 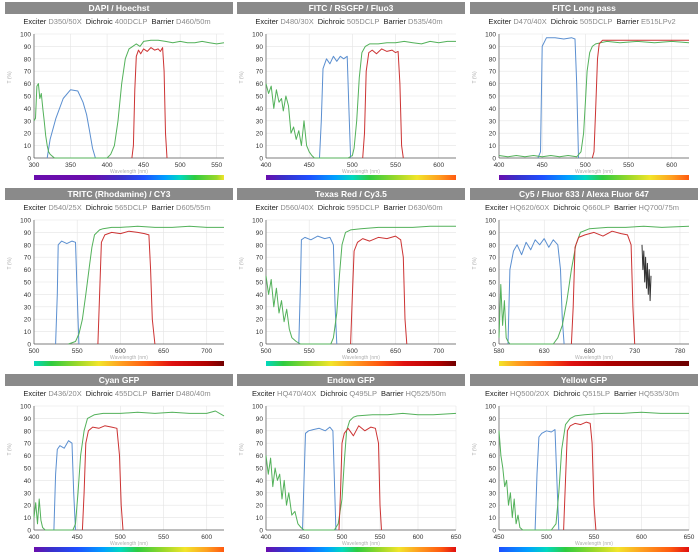 I want to click on x-tick-label: 650, so click(x=395, y=351).